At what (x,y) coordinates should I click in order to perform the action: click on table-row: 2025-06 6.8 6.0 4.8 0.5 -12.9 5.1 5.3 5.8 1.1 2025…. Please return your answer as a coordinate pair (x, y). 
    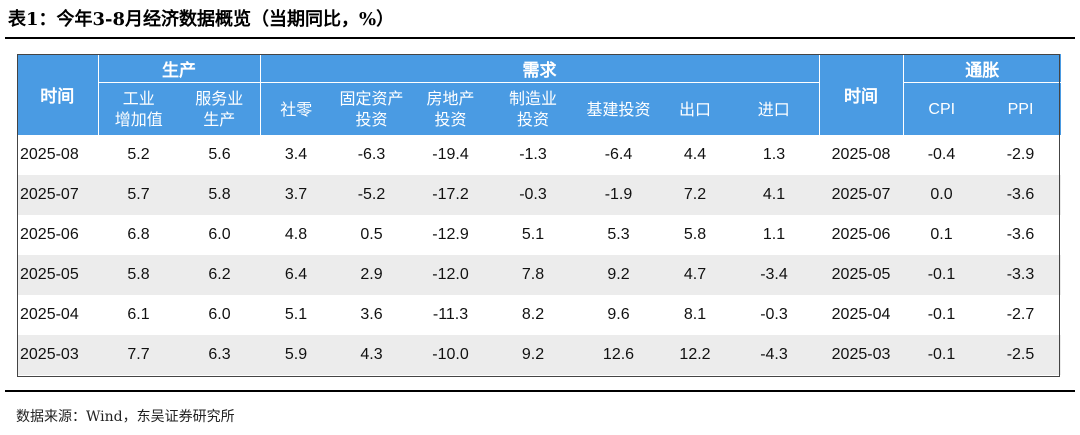
    Looking at the image, I should click on (539, 235).